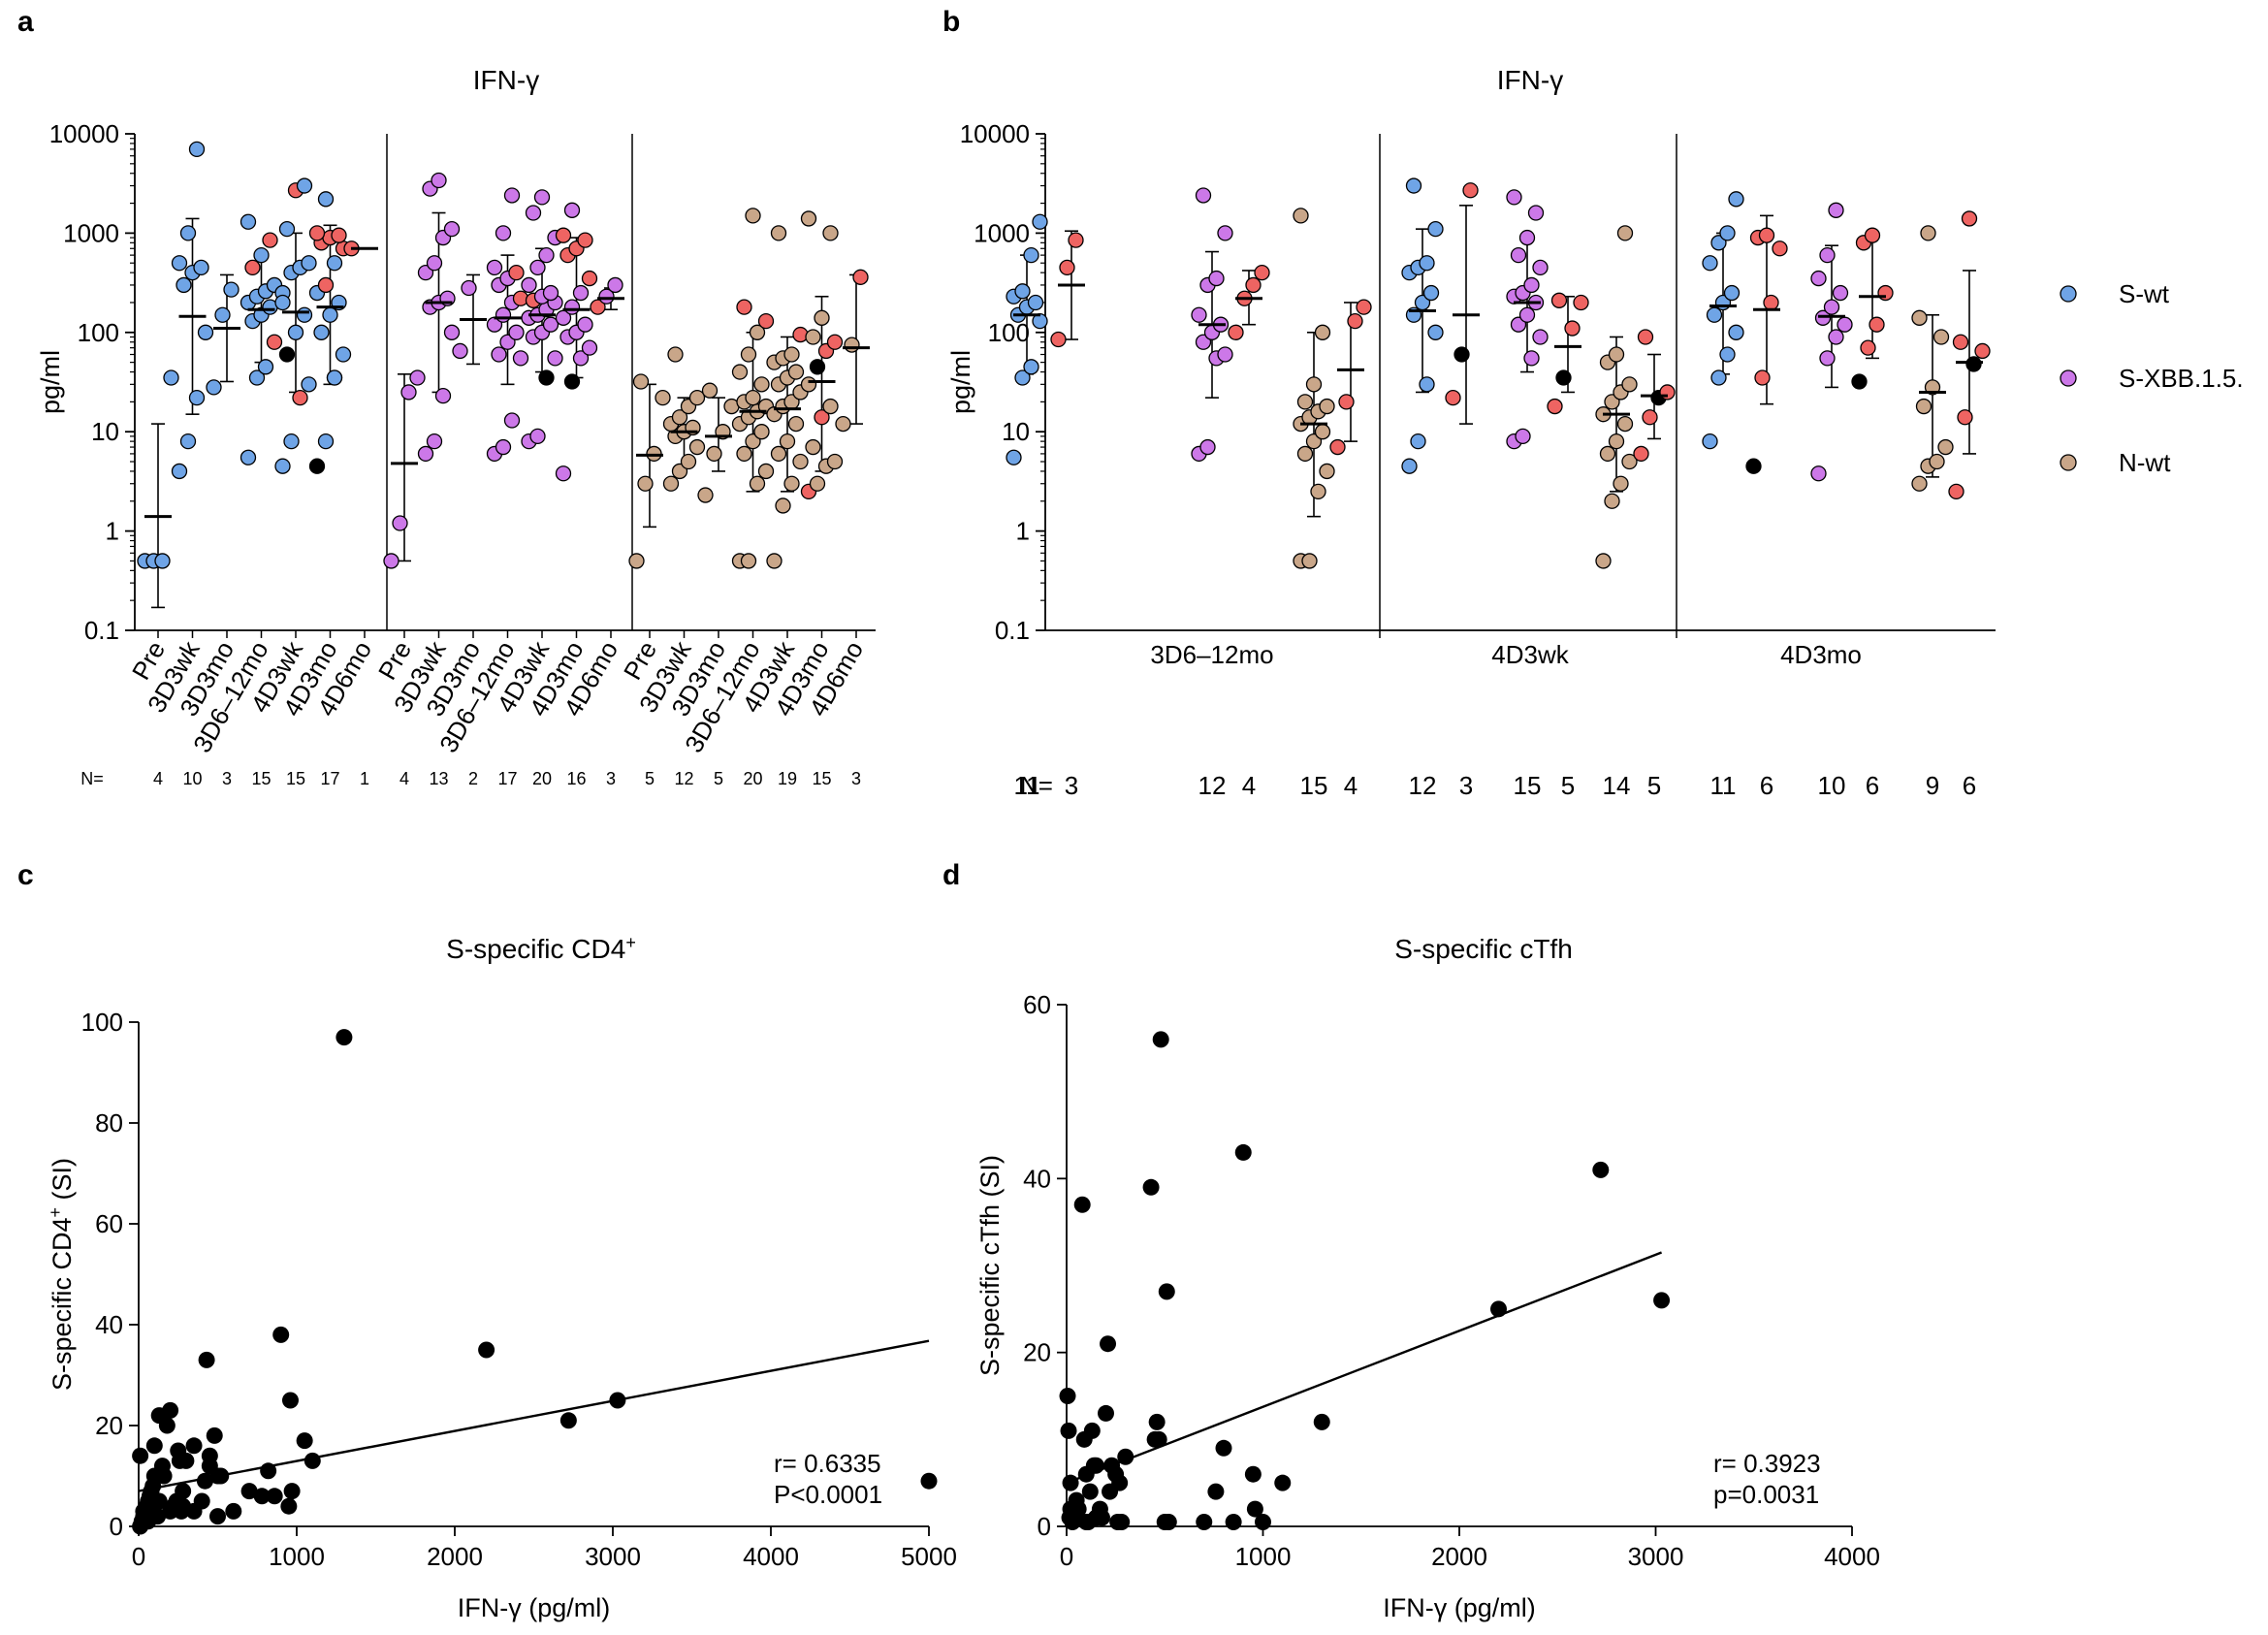 Image resolution: width=2268 pixels, height=1635 pixels. What do you see at coordinates (542, 778) in the screenshot?
I see `n-count: 20` at bounding box center [542, 778].